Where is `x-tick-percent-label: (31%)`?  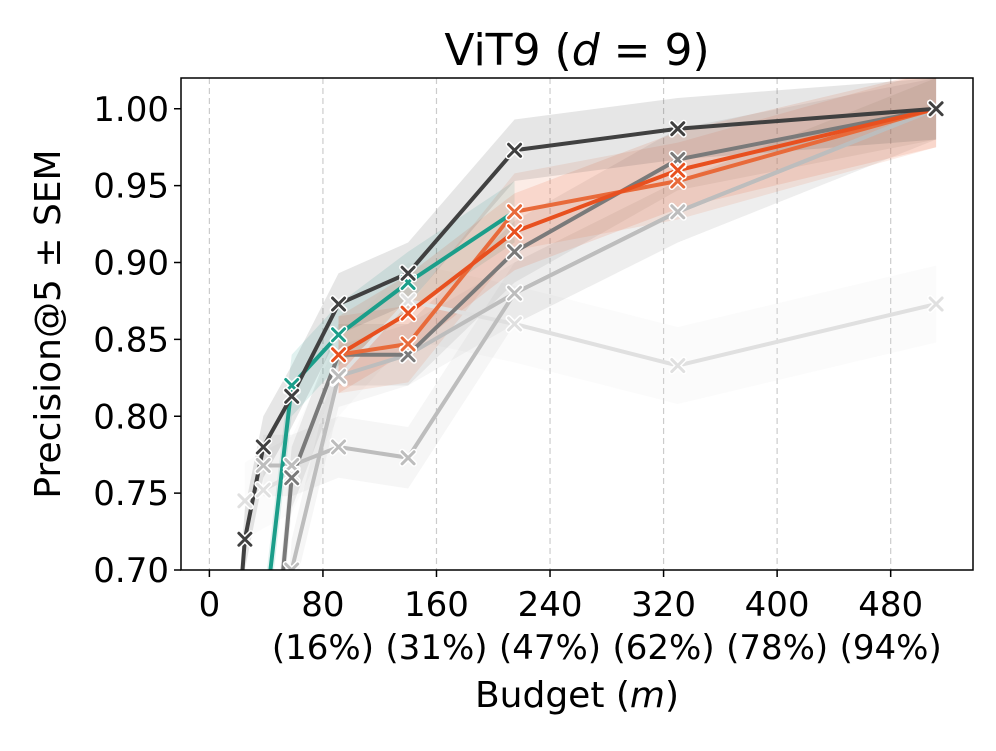 x-tick-percent-label: (31%) is located at coordinates (436, 648).